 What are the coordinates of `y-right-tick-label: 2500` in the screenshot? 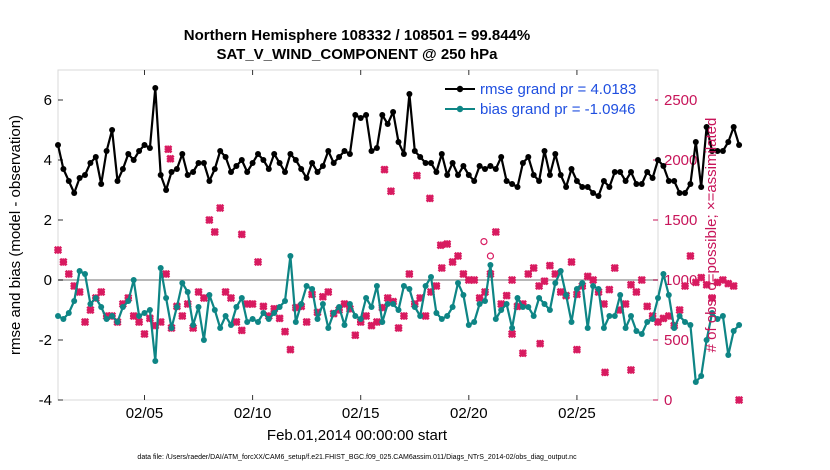 It's located at (680, 100).